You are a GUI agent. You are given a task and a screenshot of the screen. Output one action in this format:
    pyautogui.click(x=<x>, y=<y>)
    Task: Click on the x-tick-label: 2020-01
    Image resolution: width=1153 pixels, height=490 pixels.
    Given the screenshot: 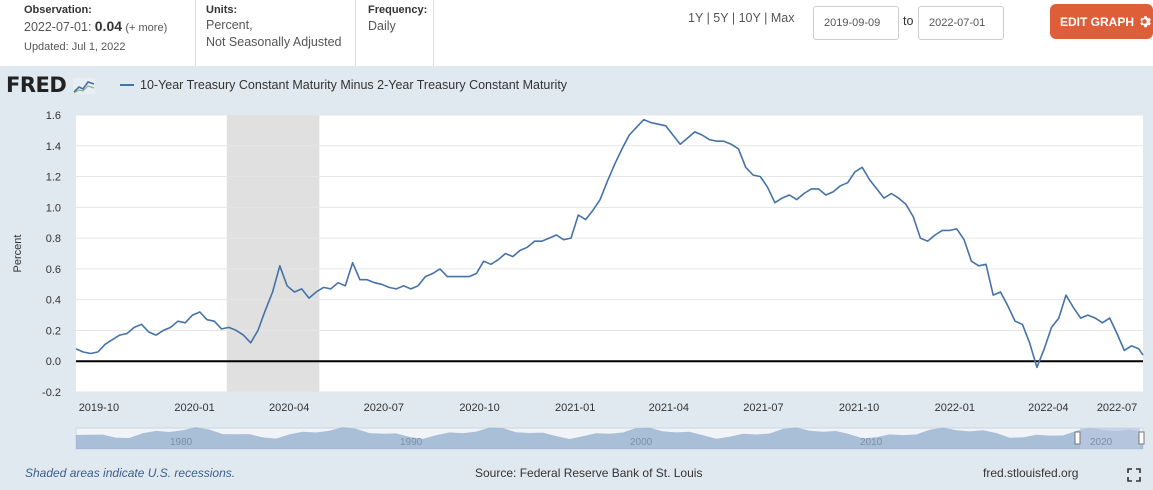 What is the action you would take?
    pyautogui.click(x=194, y=408)
    